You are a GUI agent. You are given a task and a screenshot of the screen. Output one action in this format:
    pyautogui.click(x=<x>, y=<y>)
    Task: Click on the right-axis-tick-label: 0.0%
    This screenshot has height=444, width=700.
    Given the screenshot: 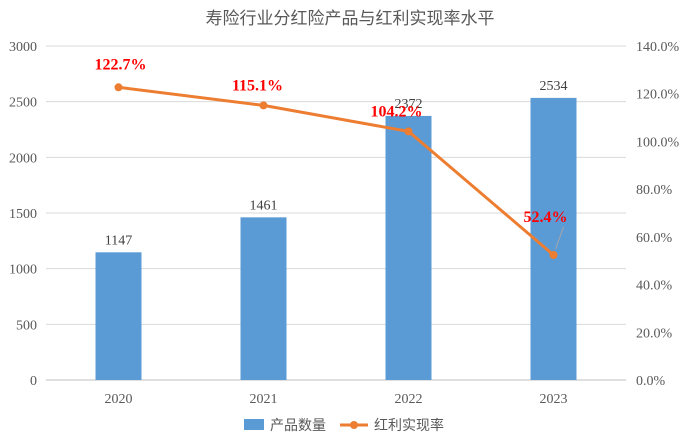 What is the action you would take?
    pyautogui.click(x=651, y=381)
    